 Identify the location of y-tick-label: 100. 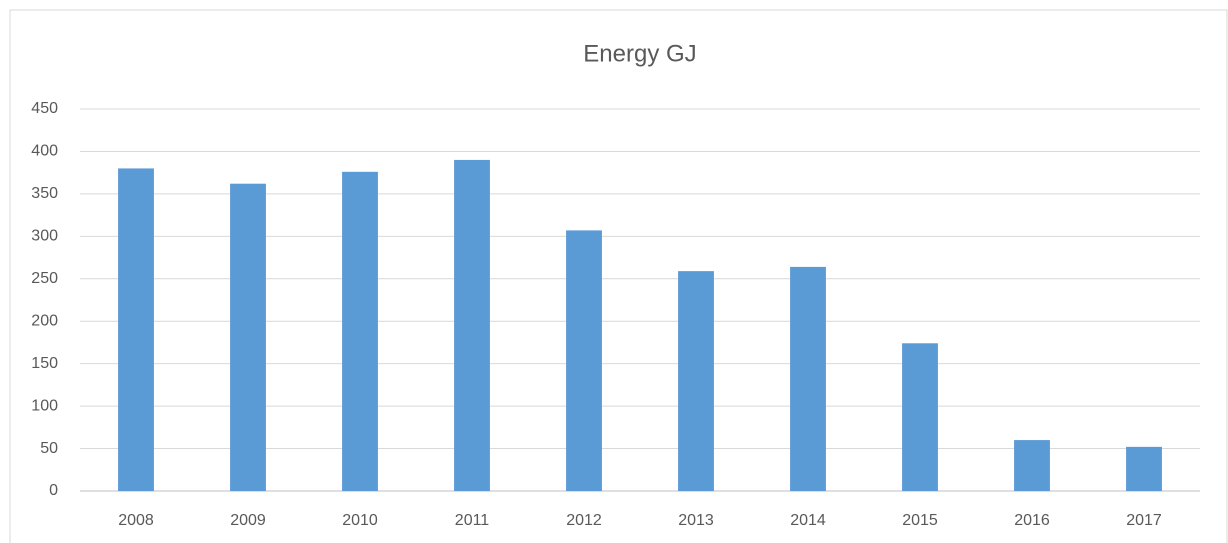
(44, 405).